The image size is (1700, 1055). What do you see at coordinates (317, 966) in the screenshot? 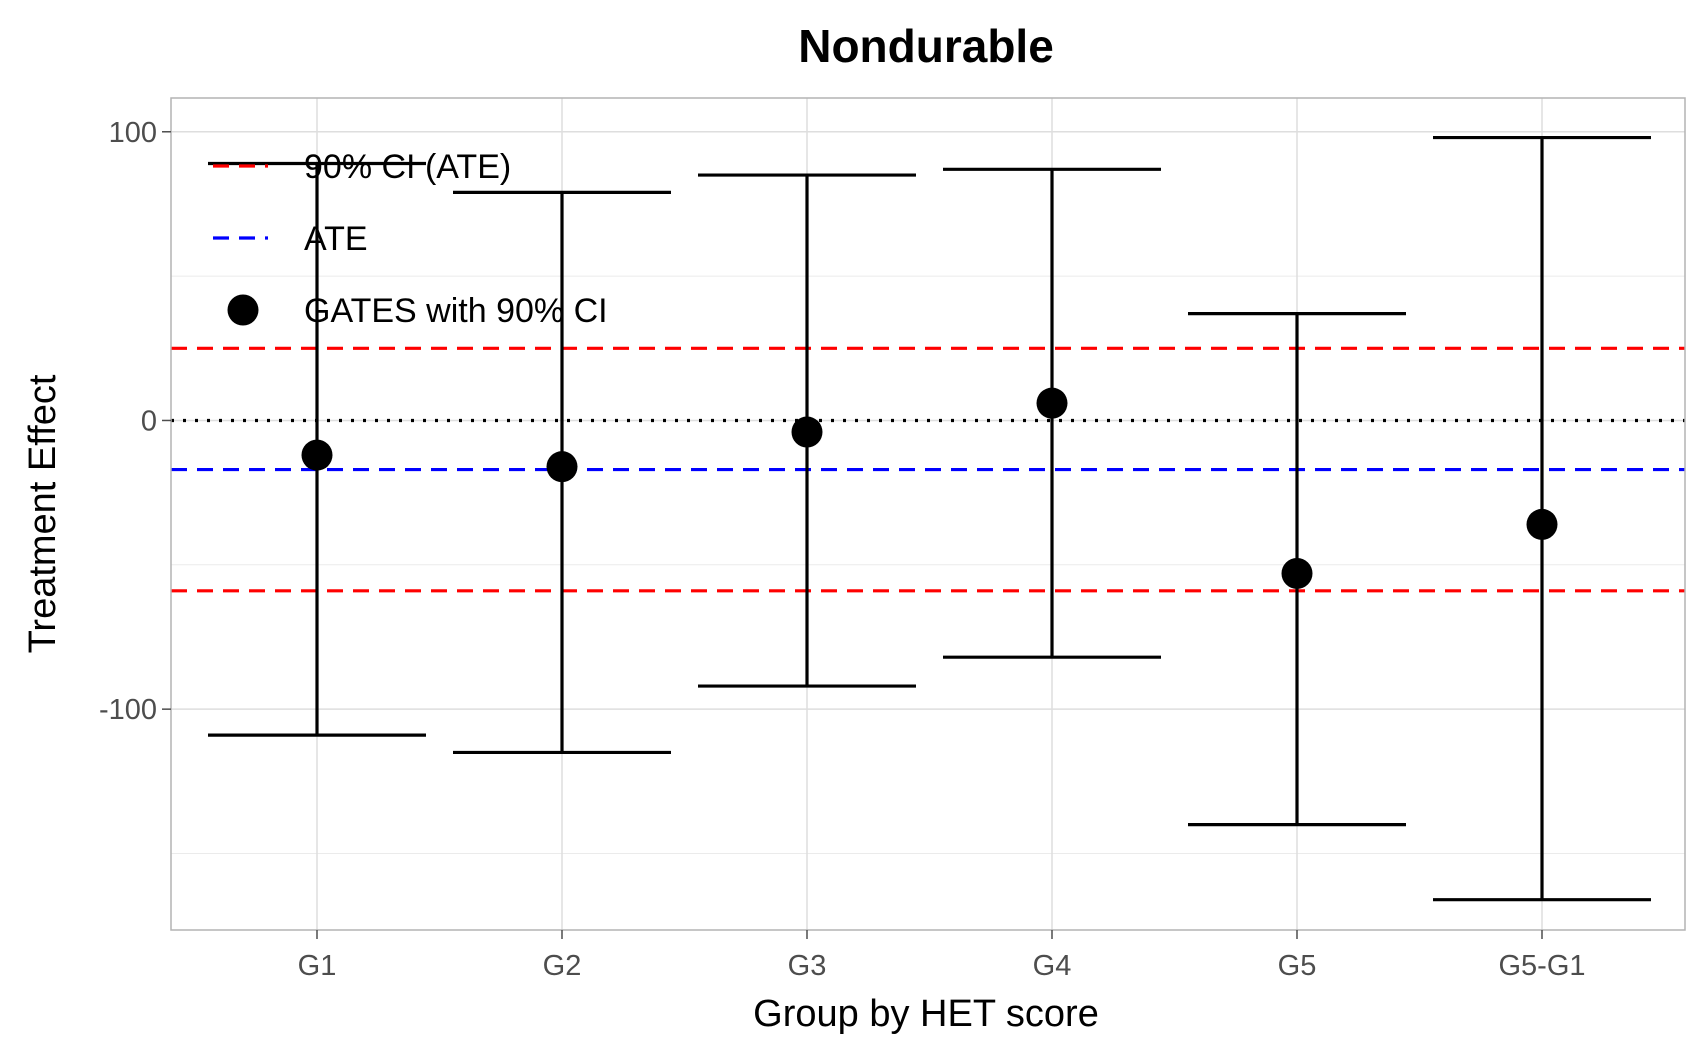
I see `x-tick-label: G1` at bounding box center [317, 966].